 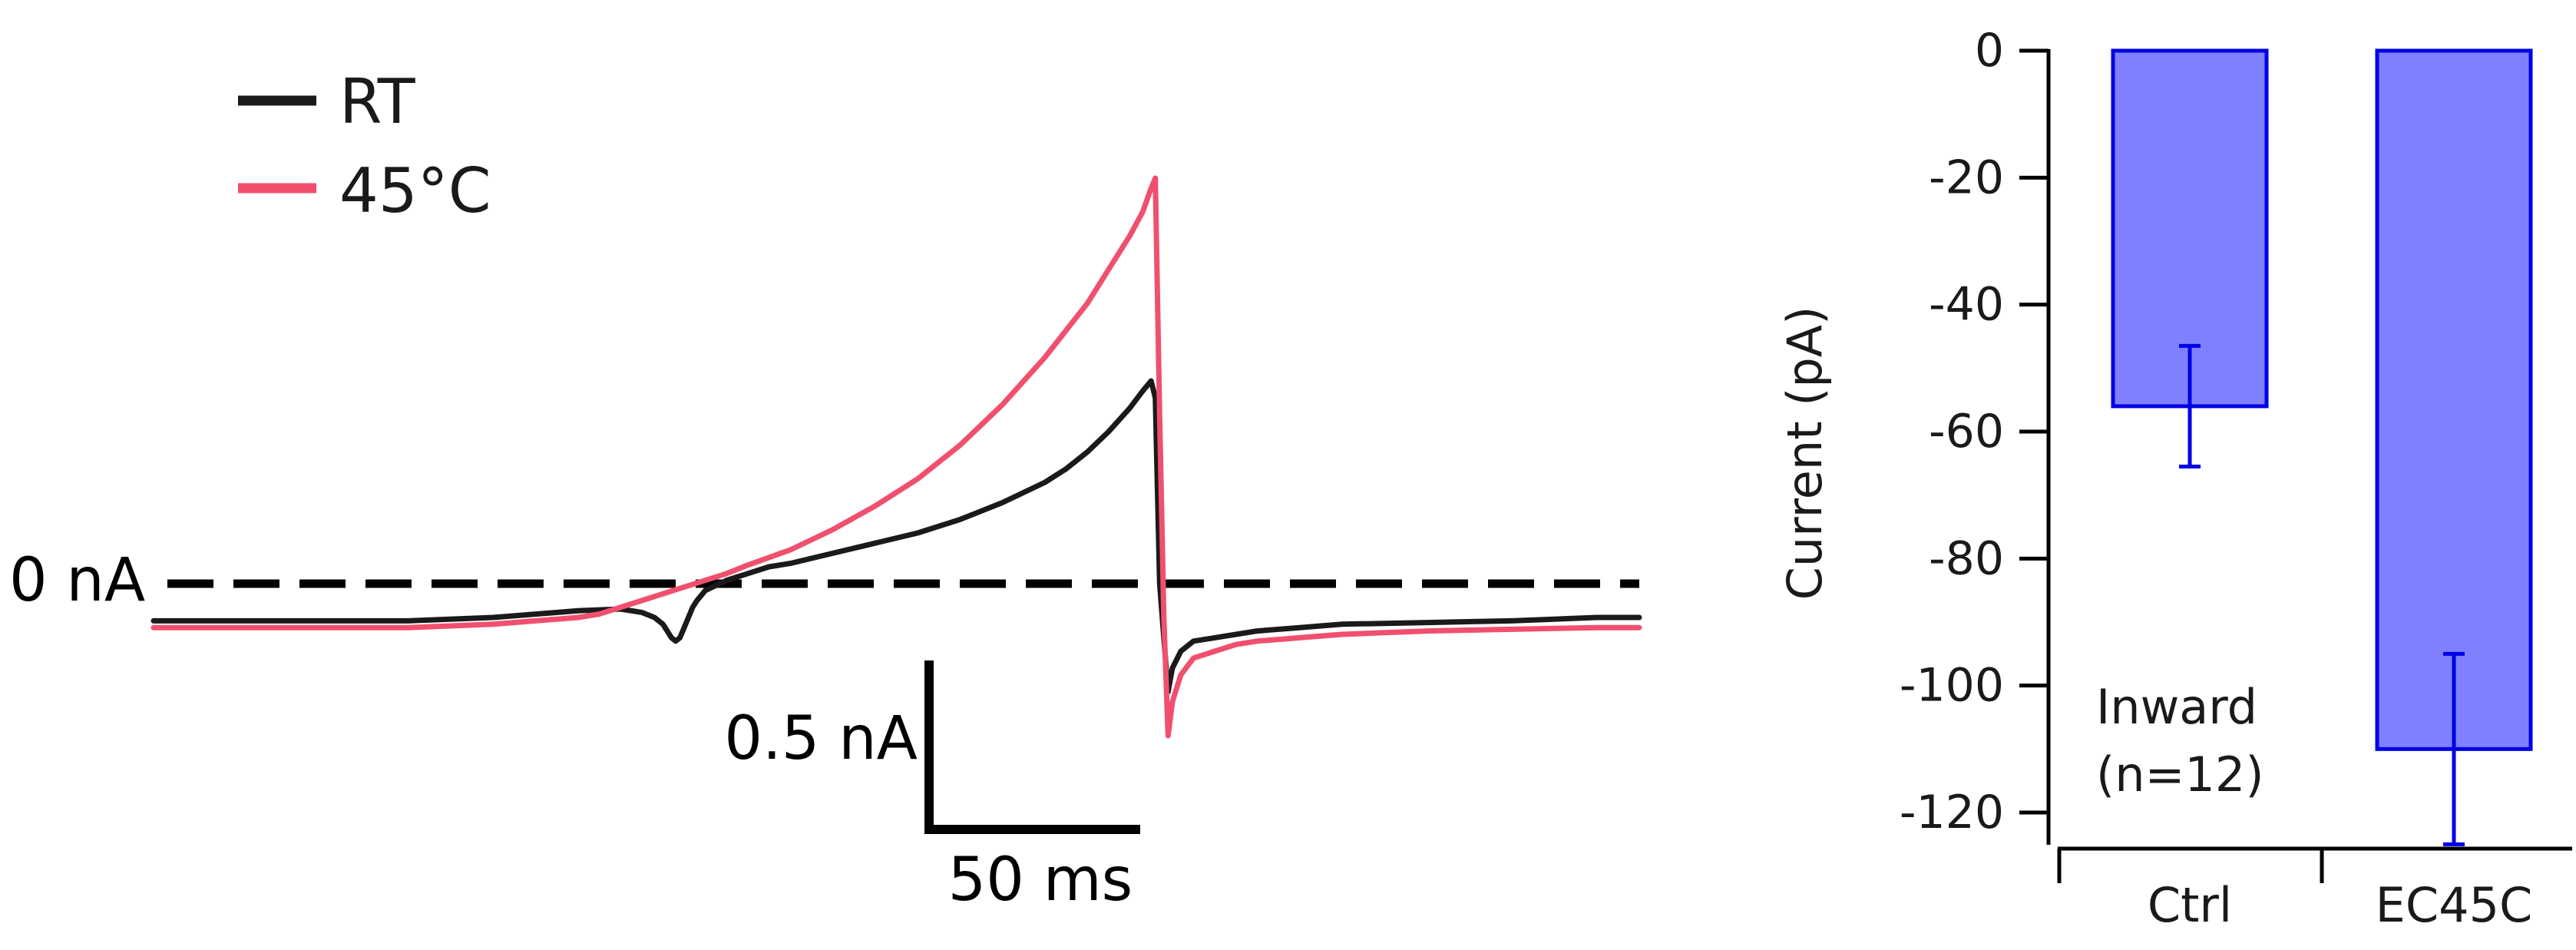 What do you see at coordinates (824, 580) in the screenshot?
I see `zero-current-line: 0 nA` at bounding box center [824, 580].